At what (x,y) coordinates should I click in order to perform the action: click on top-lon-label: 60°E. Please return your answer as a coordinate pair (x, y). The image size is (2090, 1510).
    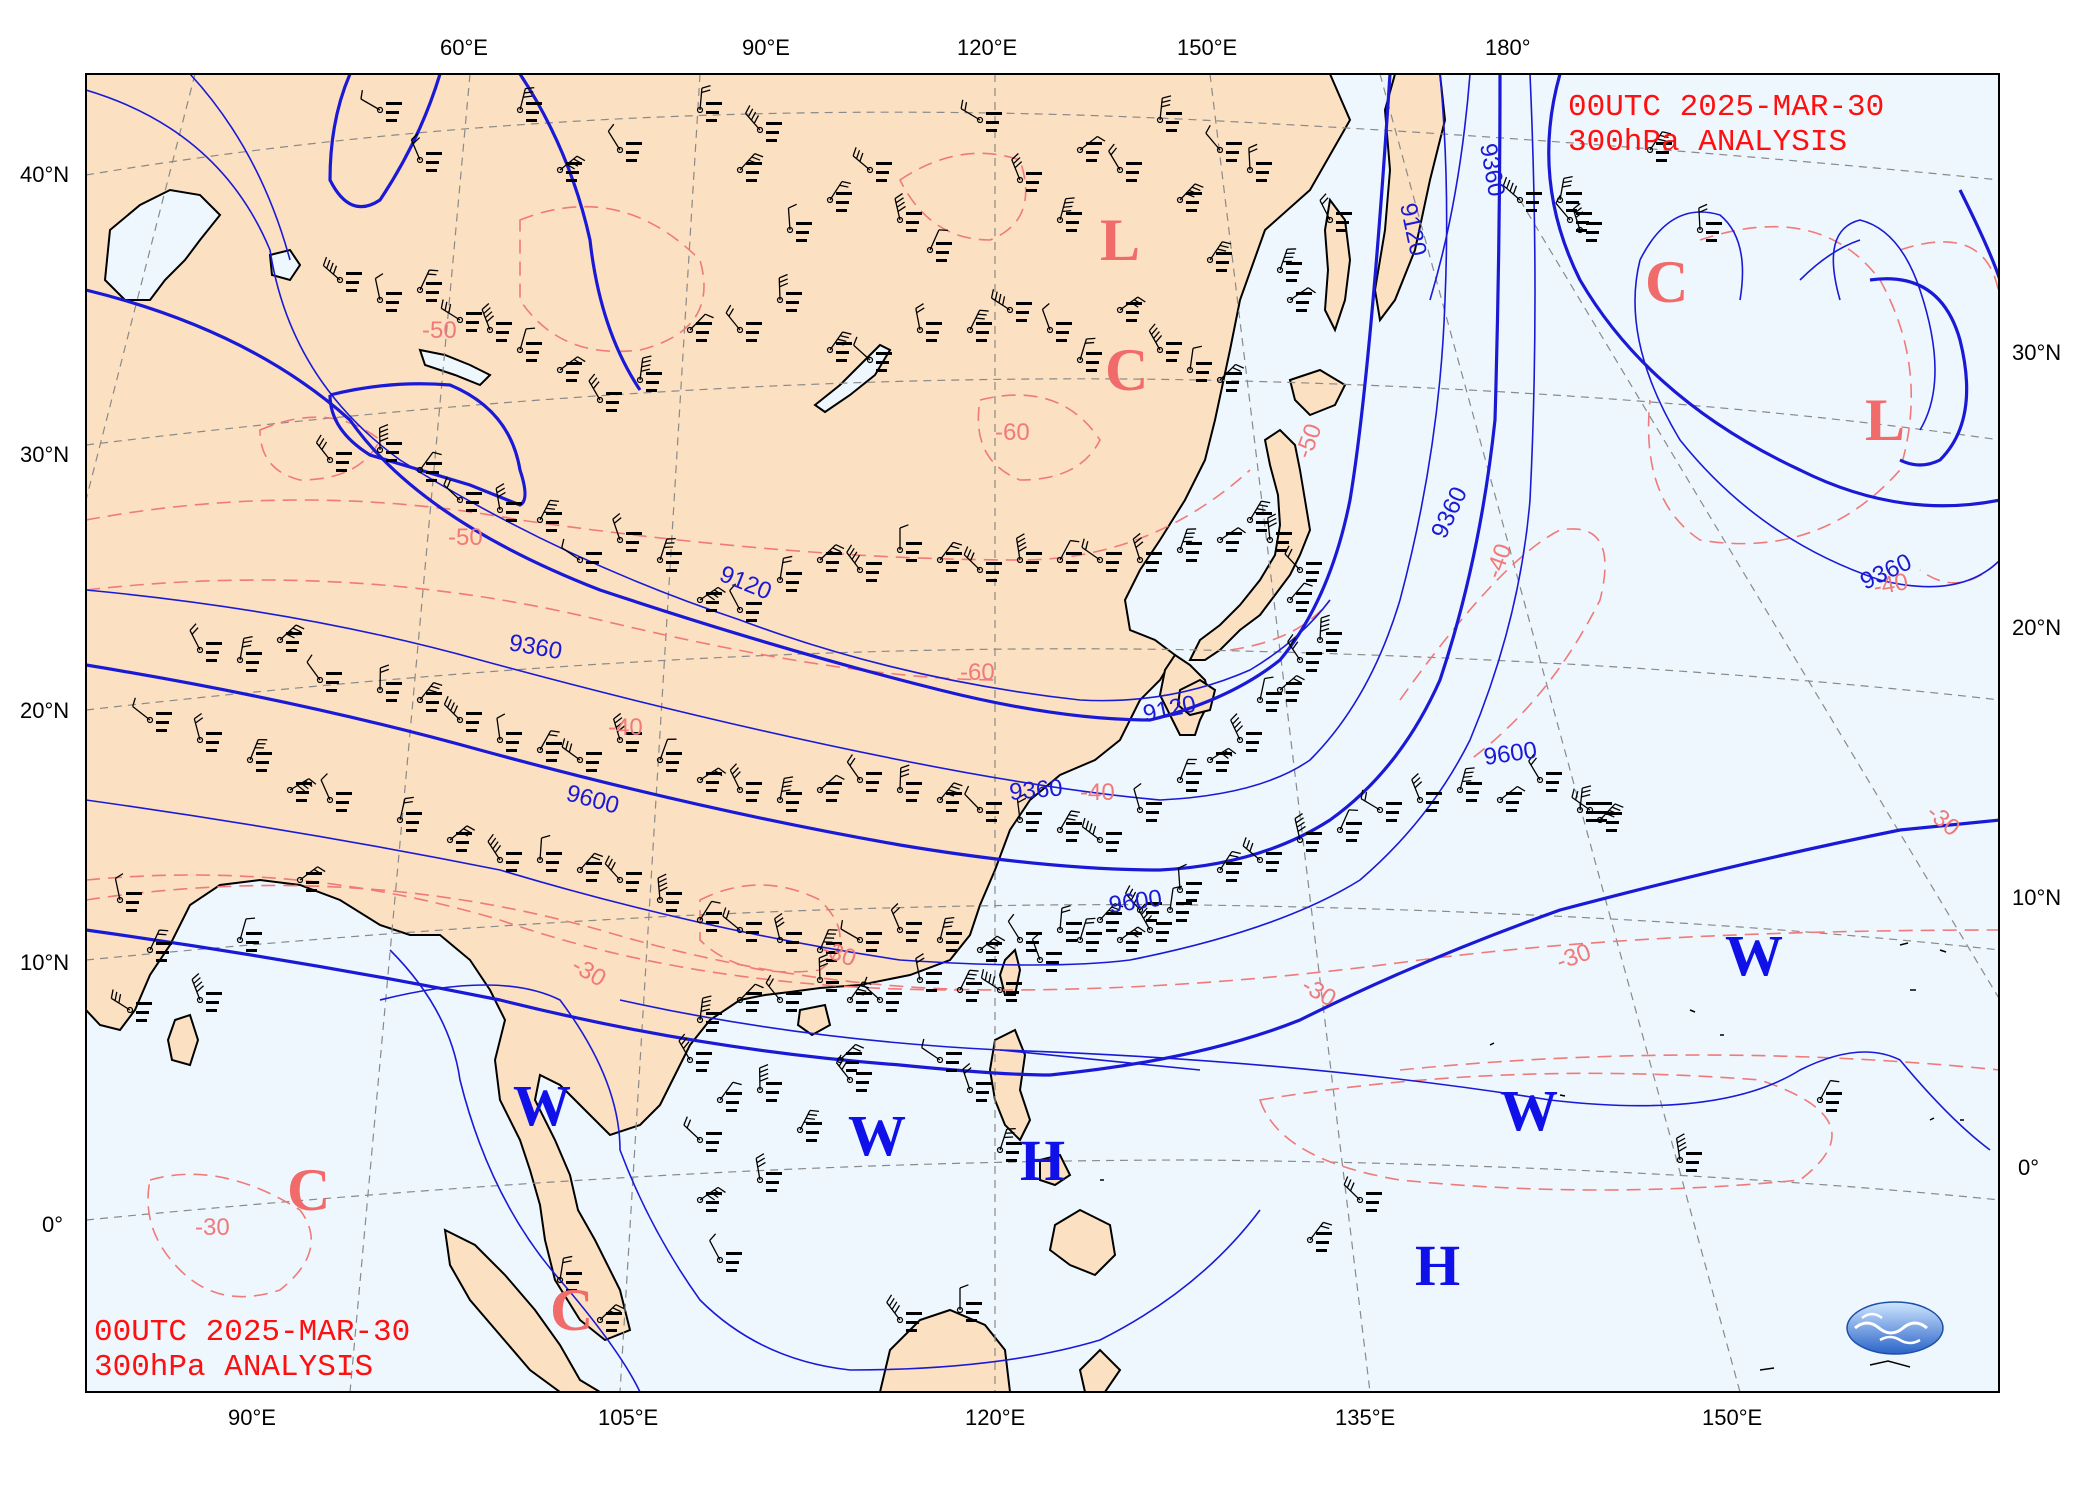
    Looking at the image, I should click on (464, 47).